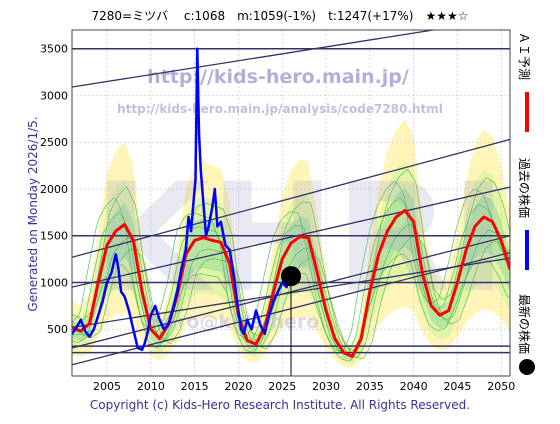  I want to click on watermark-mail: hero@kids-hero, so click(235, 322).